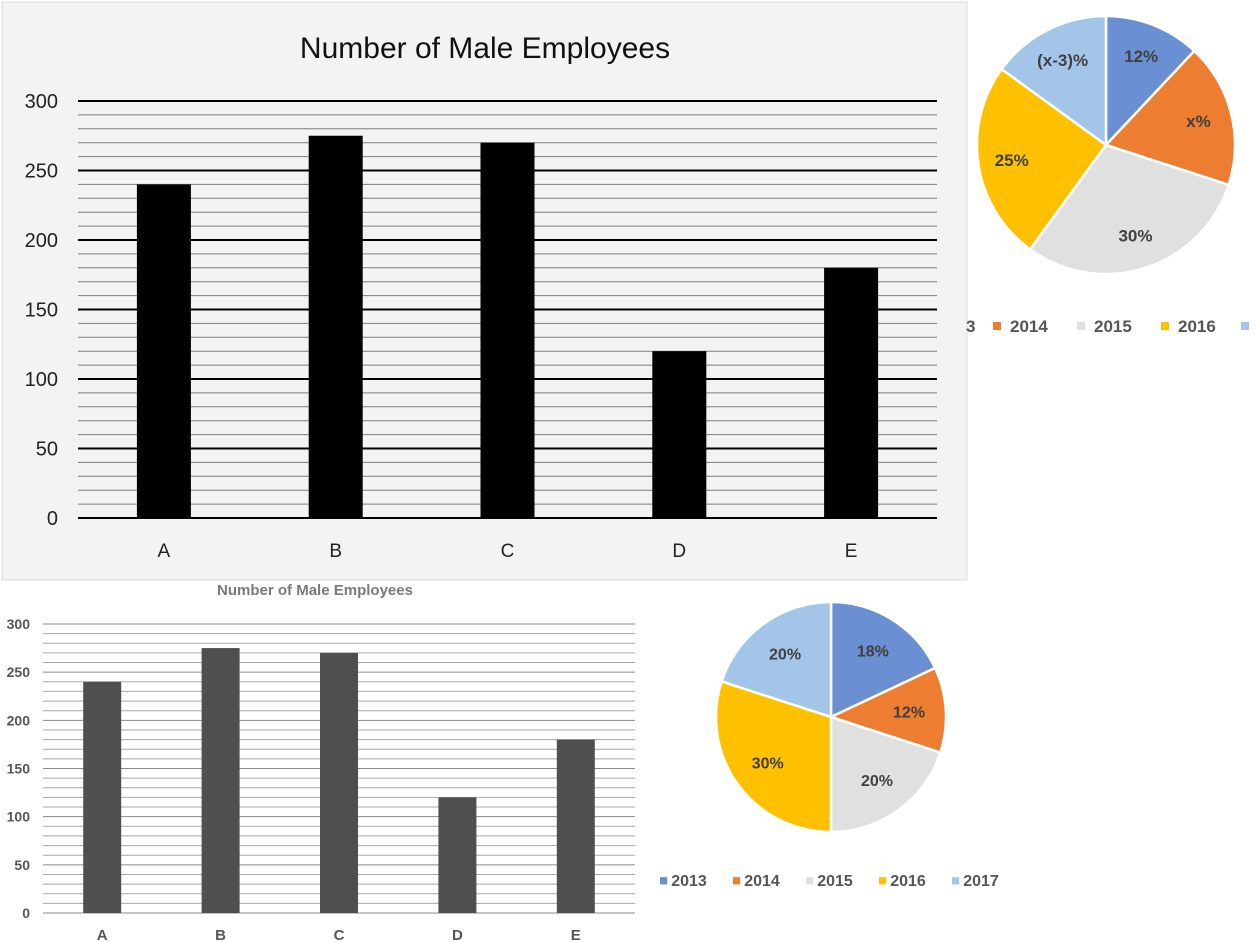  I want to click on bar-chart-top-x-ticks: A B C D E, so click(508, 551).